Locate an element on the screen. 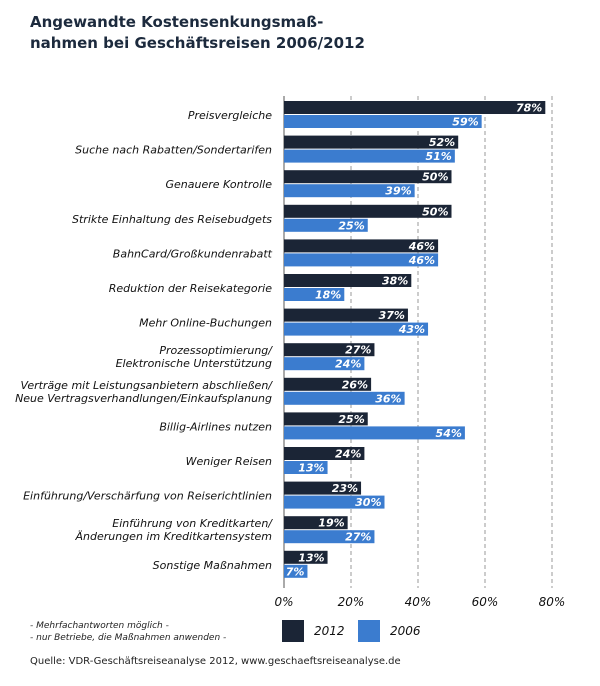 The height and width of the screenshot is (686, 600). x-tick-label: 40% is located at coordinates (418, 602).